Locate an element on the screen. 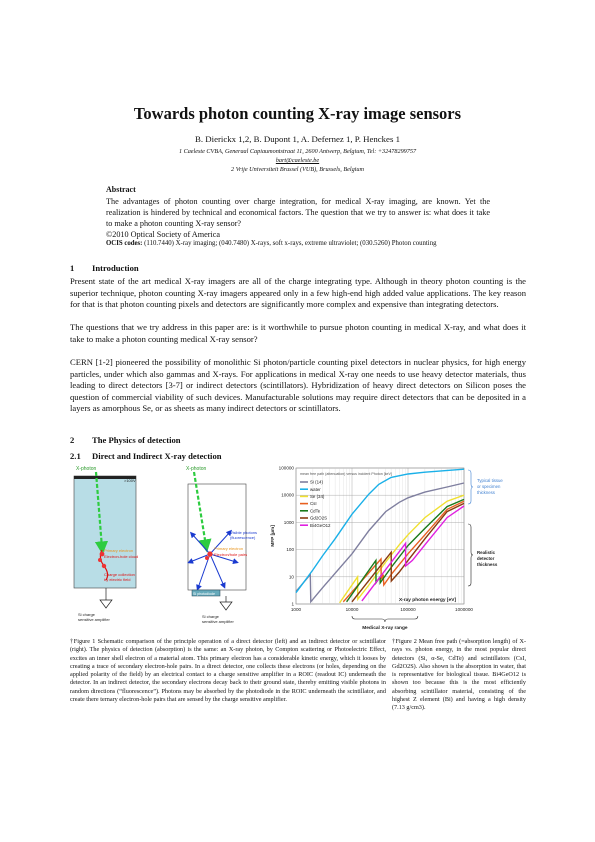 This screenshot has width=595, height=842. x-tick-label: 1000000 is located at coordinates (464, 609).